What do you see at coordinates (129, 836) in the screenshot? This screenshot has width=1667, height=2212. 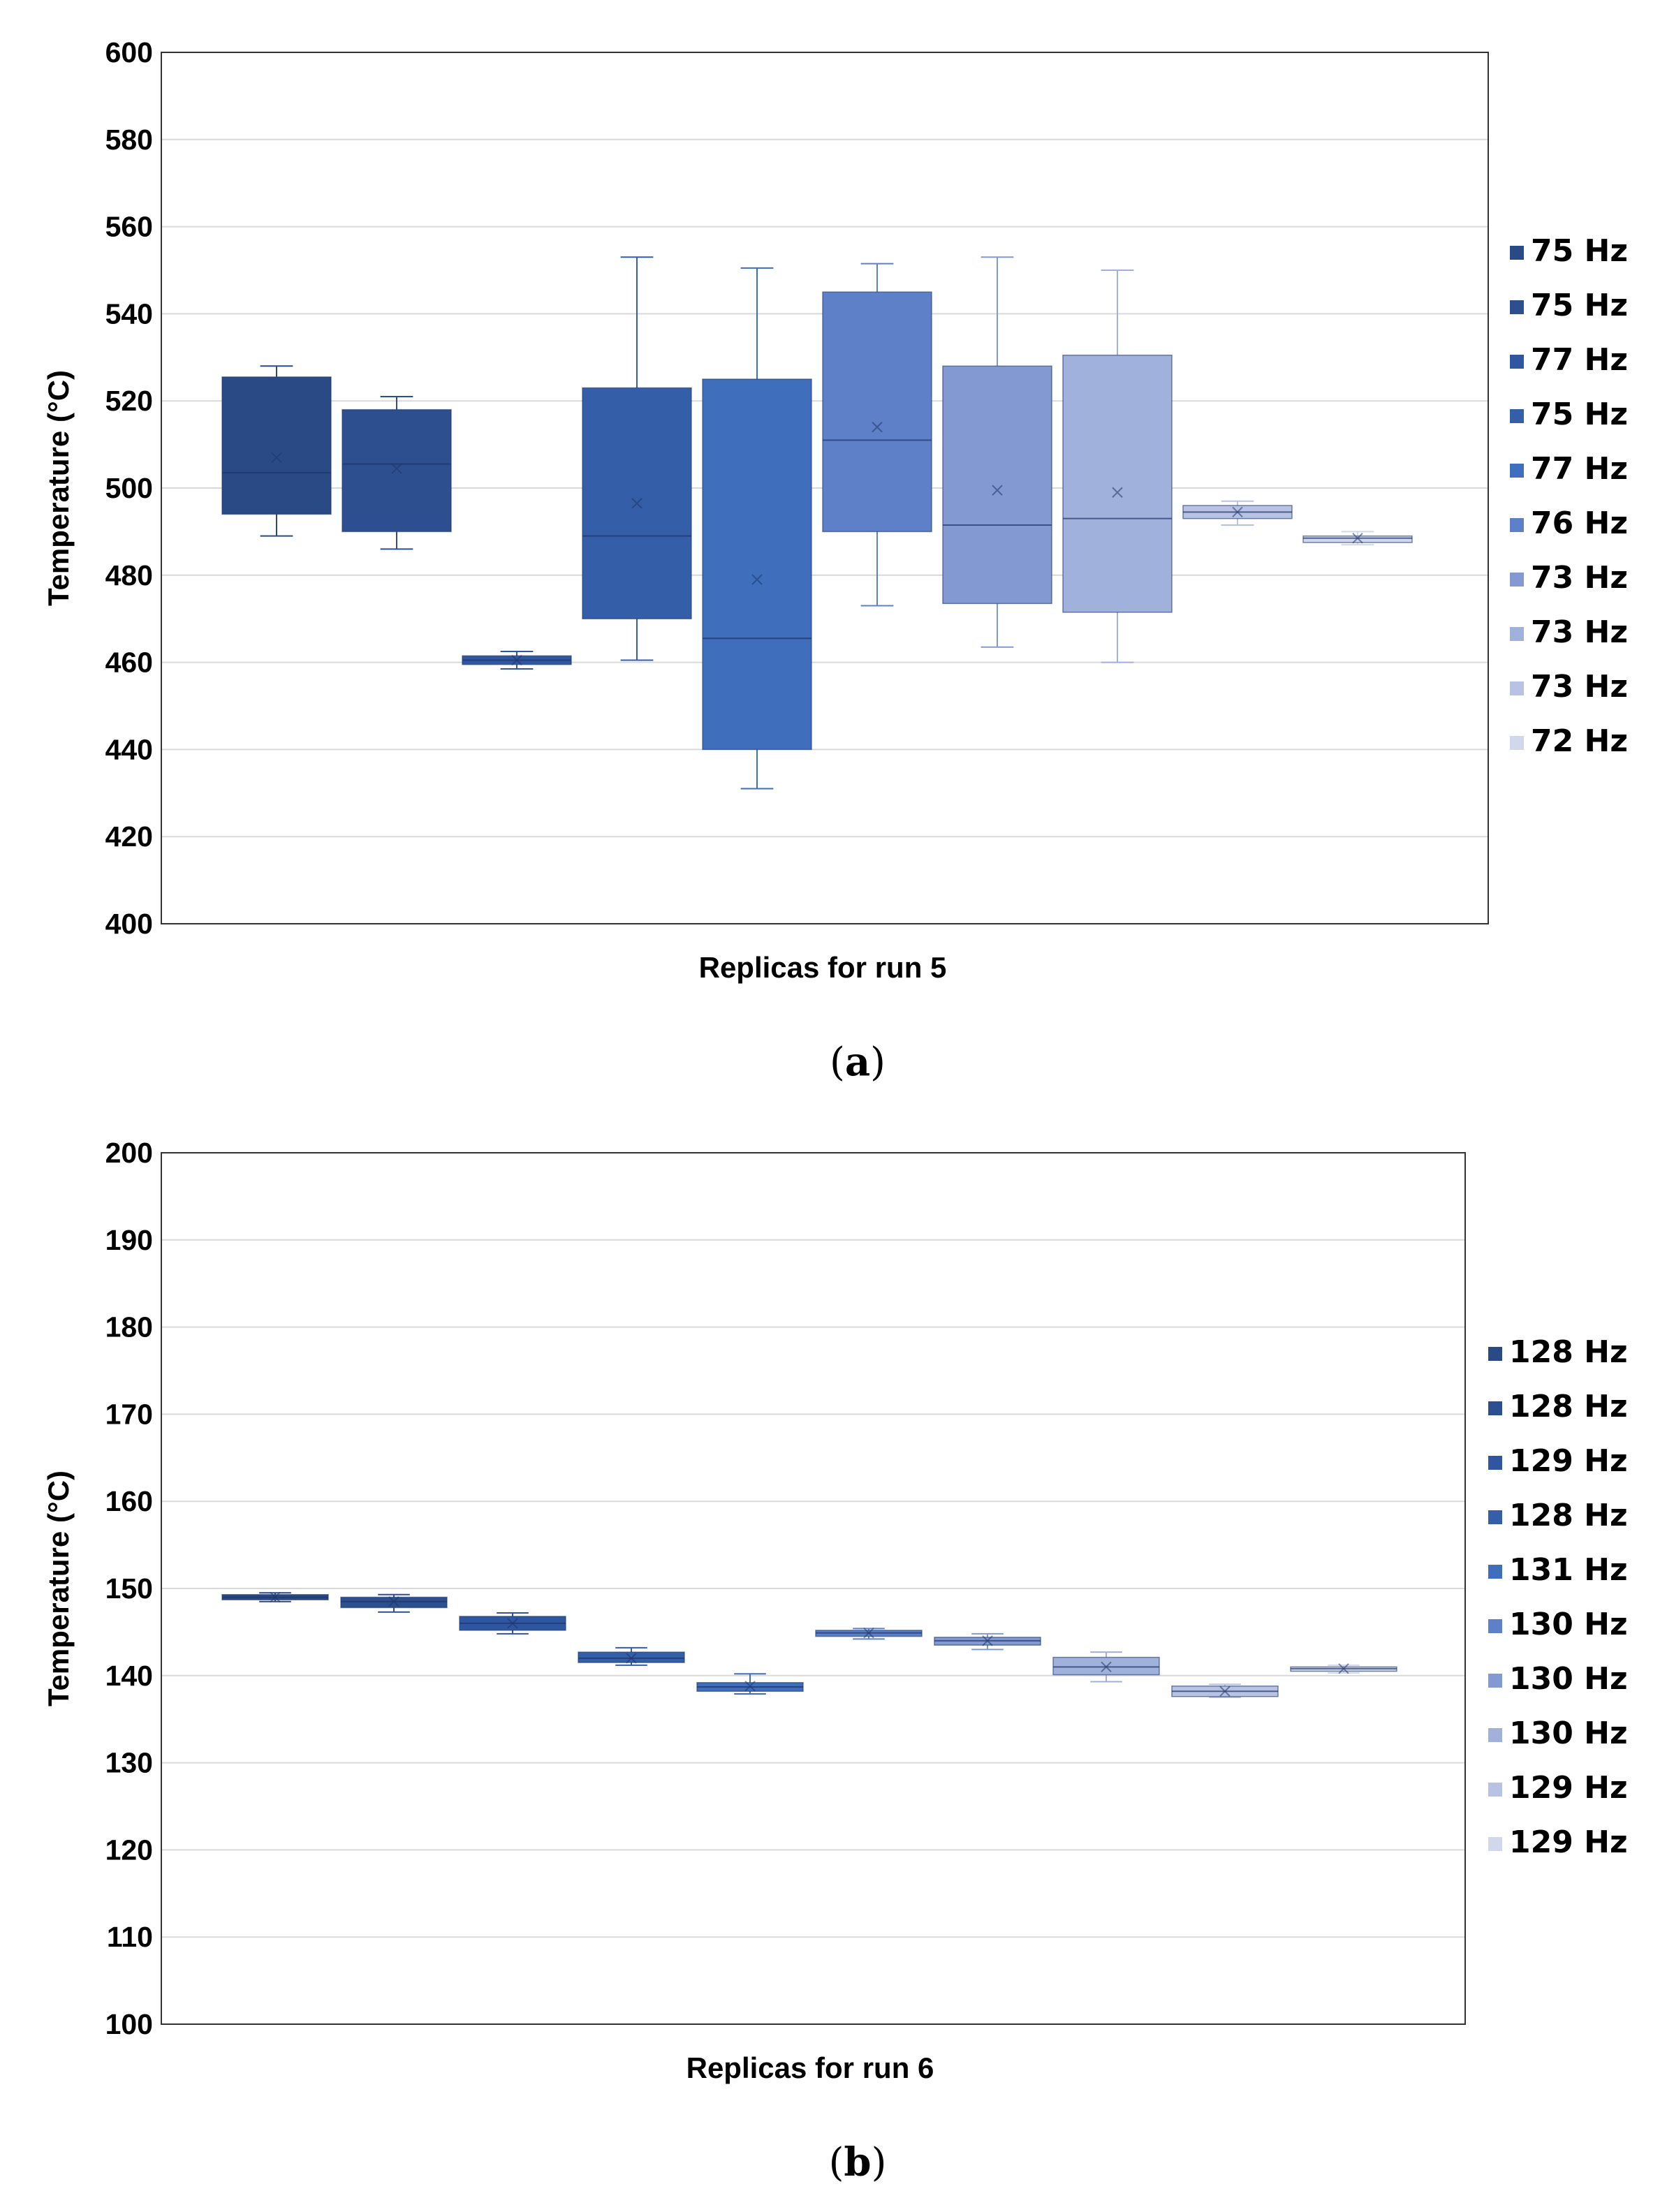 I see `y-tick-label: 420` at bounding box center [129, 836].